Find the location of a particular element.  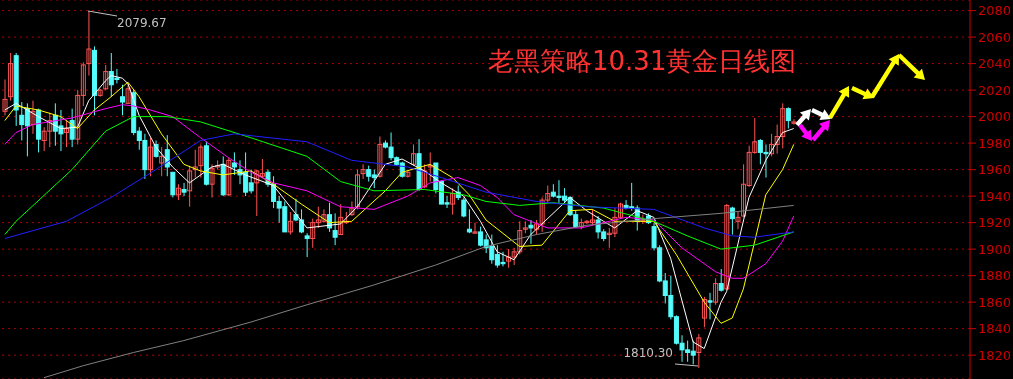

y-tick-label: 1880 is located at coordinates (995, 276).